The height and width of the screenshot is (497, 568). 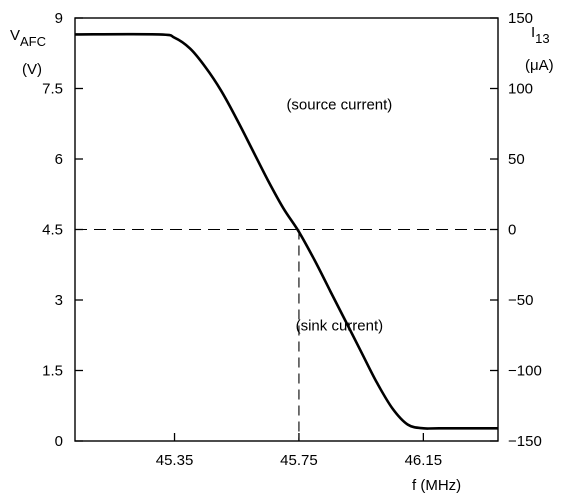 What do you see at coordinates (52, 230) in the screenshot?
I see `left-tick-label: 4.5` at bounding box center [52, 230].